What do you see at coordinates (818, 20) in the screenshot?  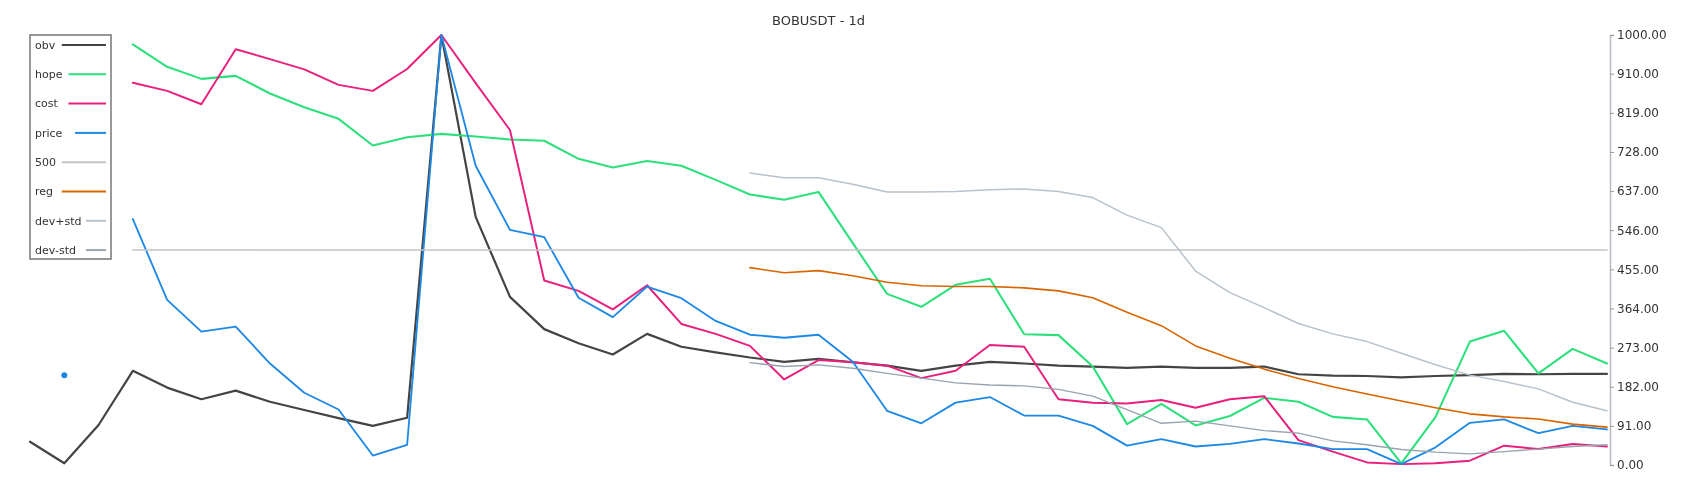 I see `chart-title: BOBUSDT - 1d` at bounding box center [818, 20].